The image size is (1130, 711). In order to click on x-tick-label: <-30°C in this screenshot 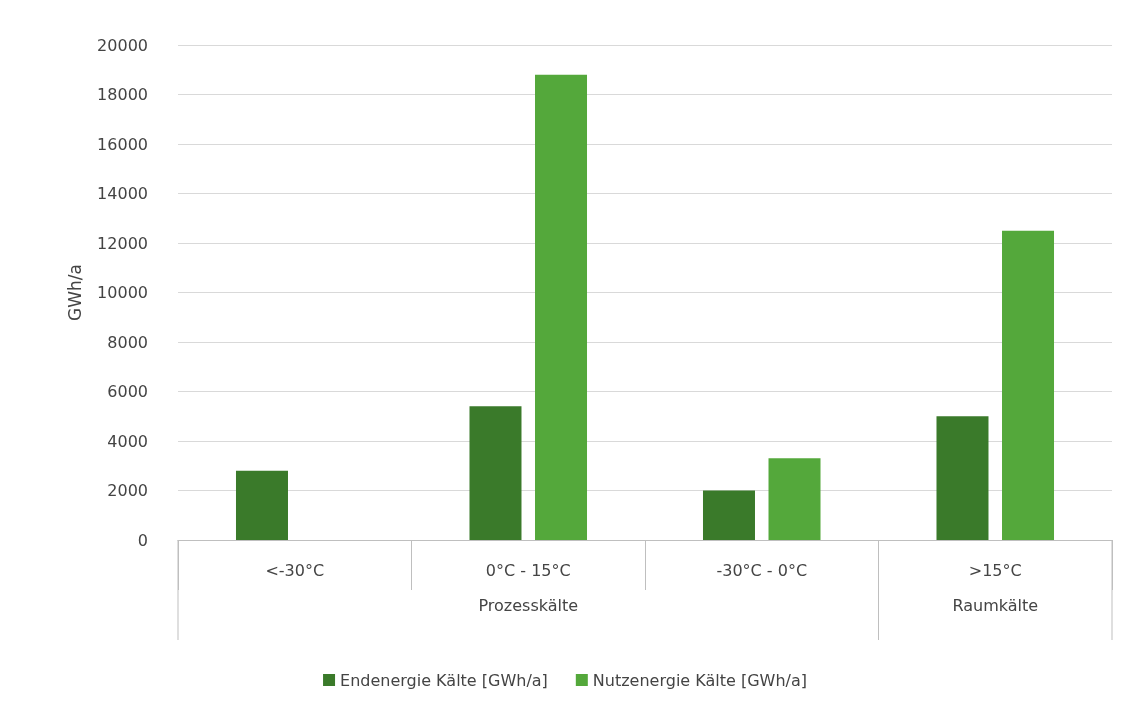, I will do `click(295, 570)`.